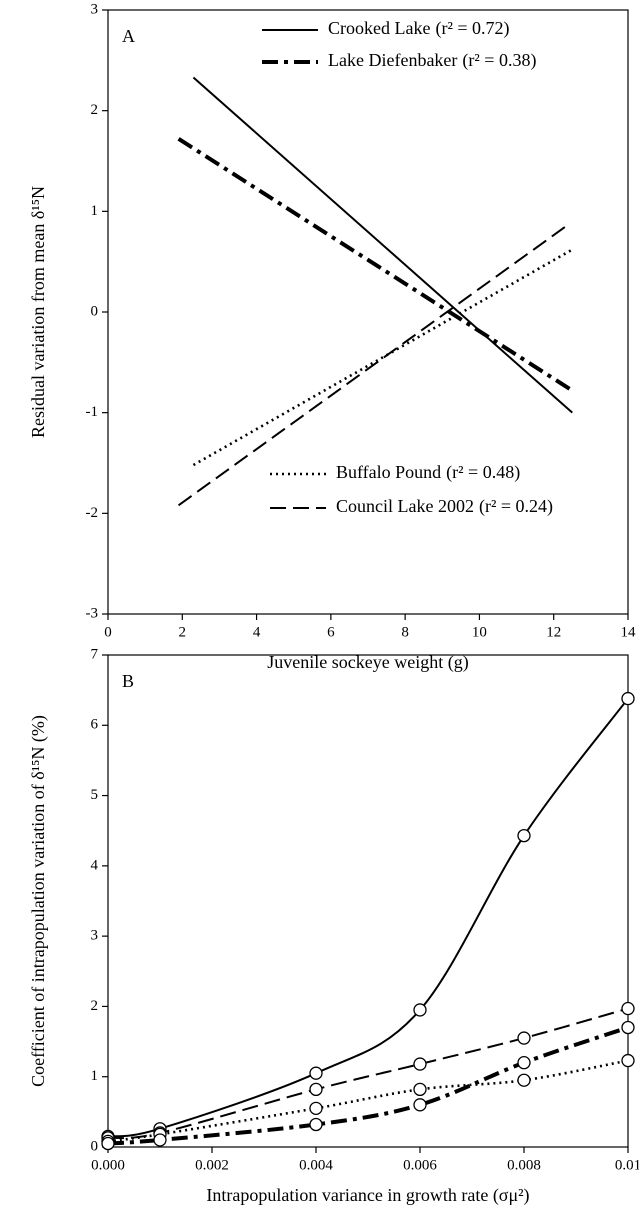  What do you see at coordinates (128, 36) in the screenshot?
I see `panel-label: A` at bounding box center [128, 36].